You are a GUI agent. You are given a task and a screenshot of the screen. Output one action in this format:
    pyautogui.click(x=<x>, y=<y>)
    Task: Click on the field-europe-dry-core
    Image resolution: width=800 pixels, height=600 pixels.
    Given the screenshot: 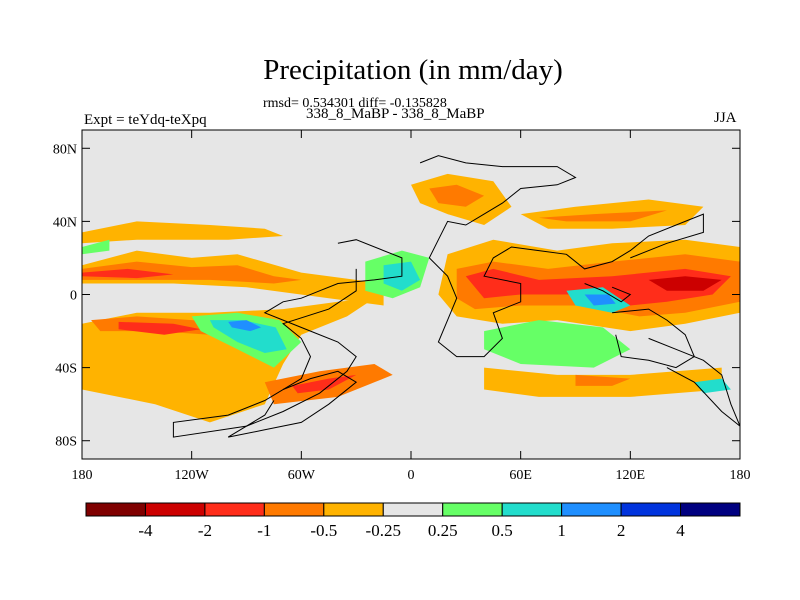 What is the action you would take?
    pyautogui.click(x=457, y=195)
    